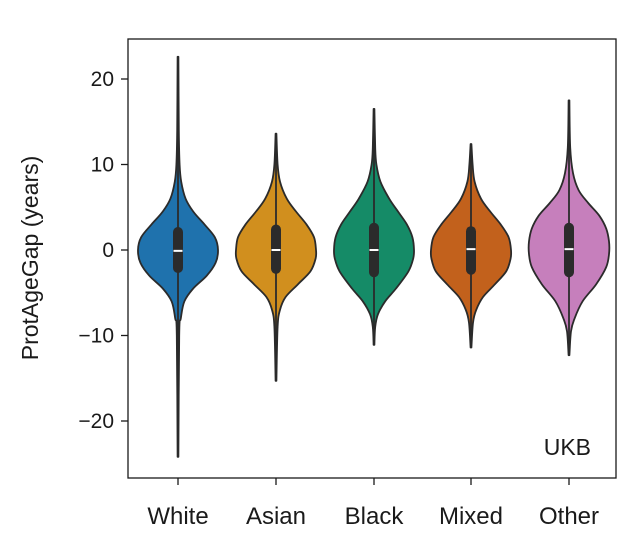 The image size is (619, 546). What do you see at coordinates (567, 447) in the screenshot?
I see `dataset-annotation: UKB` at bounding box center [567, 447].